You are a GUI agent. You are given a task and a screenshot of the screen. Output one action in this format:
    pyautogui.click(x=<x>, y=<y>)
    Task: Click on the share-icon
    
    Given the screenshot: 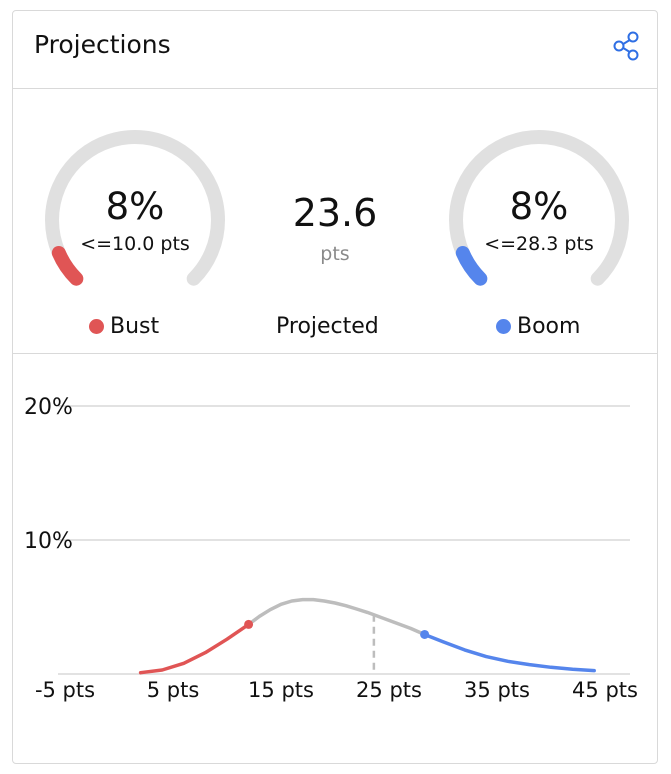 What is the action you would take?
    pyautogui.click(x=627, y=46)
    